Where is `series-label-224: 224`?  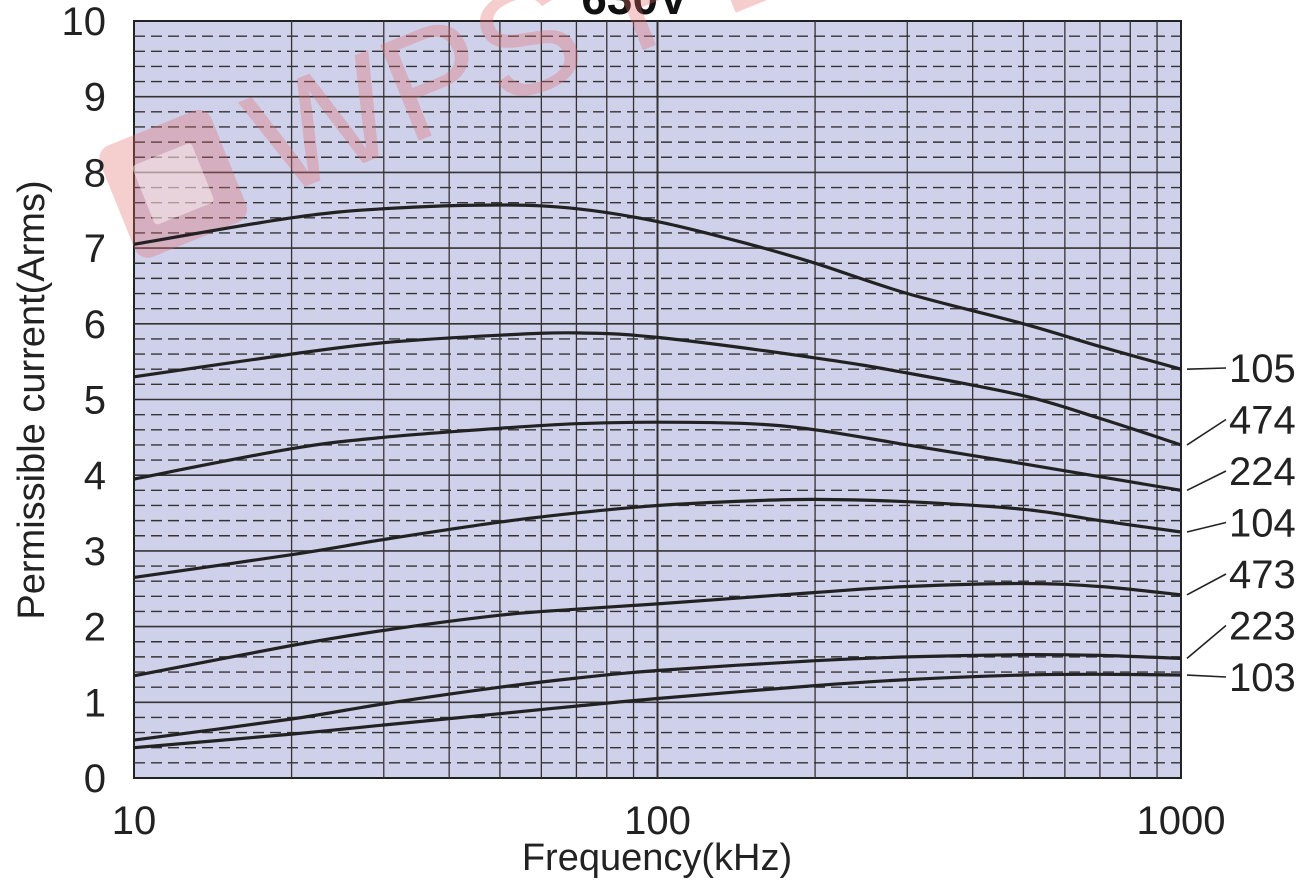 series-label-224: 224 is located at coordinates (1262, 472).